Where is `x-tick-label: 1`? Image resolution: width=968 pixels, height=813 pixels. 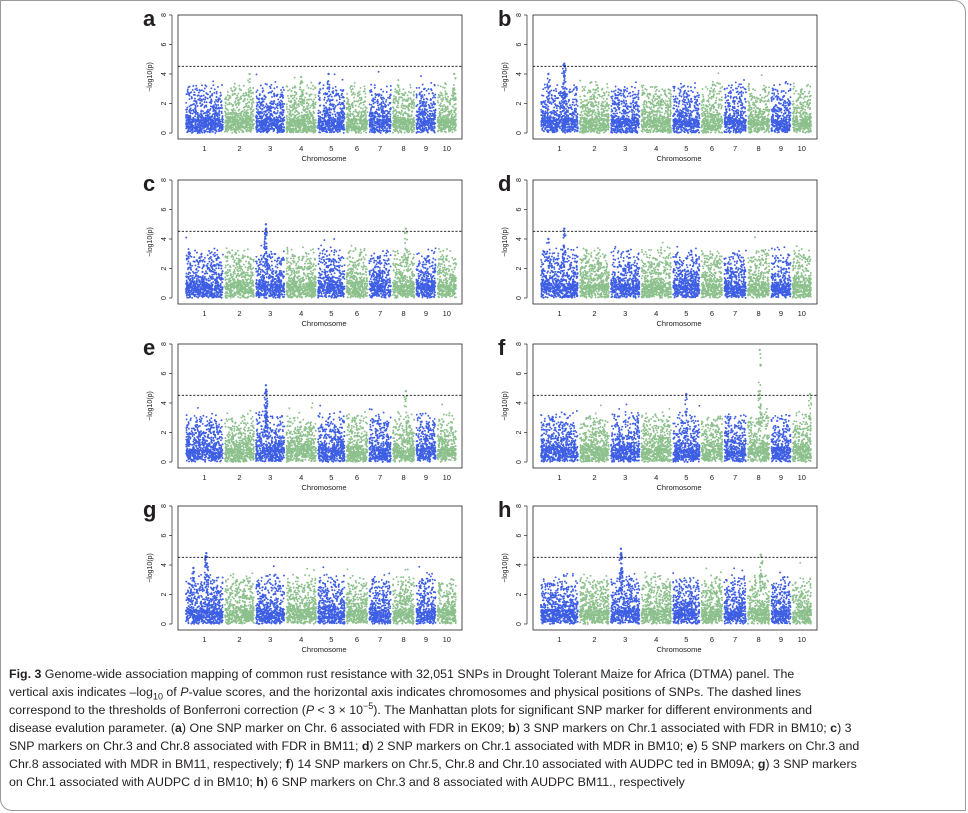 x-tick-label: 1 is located at coordinates (204, 148).